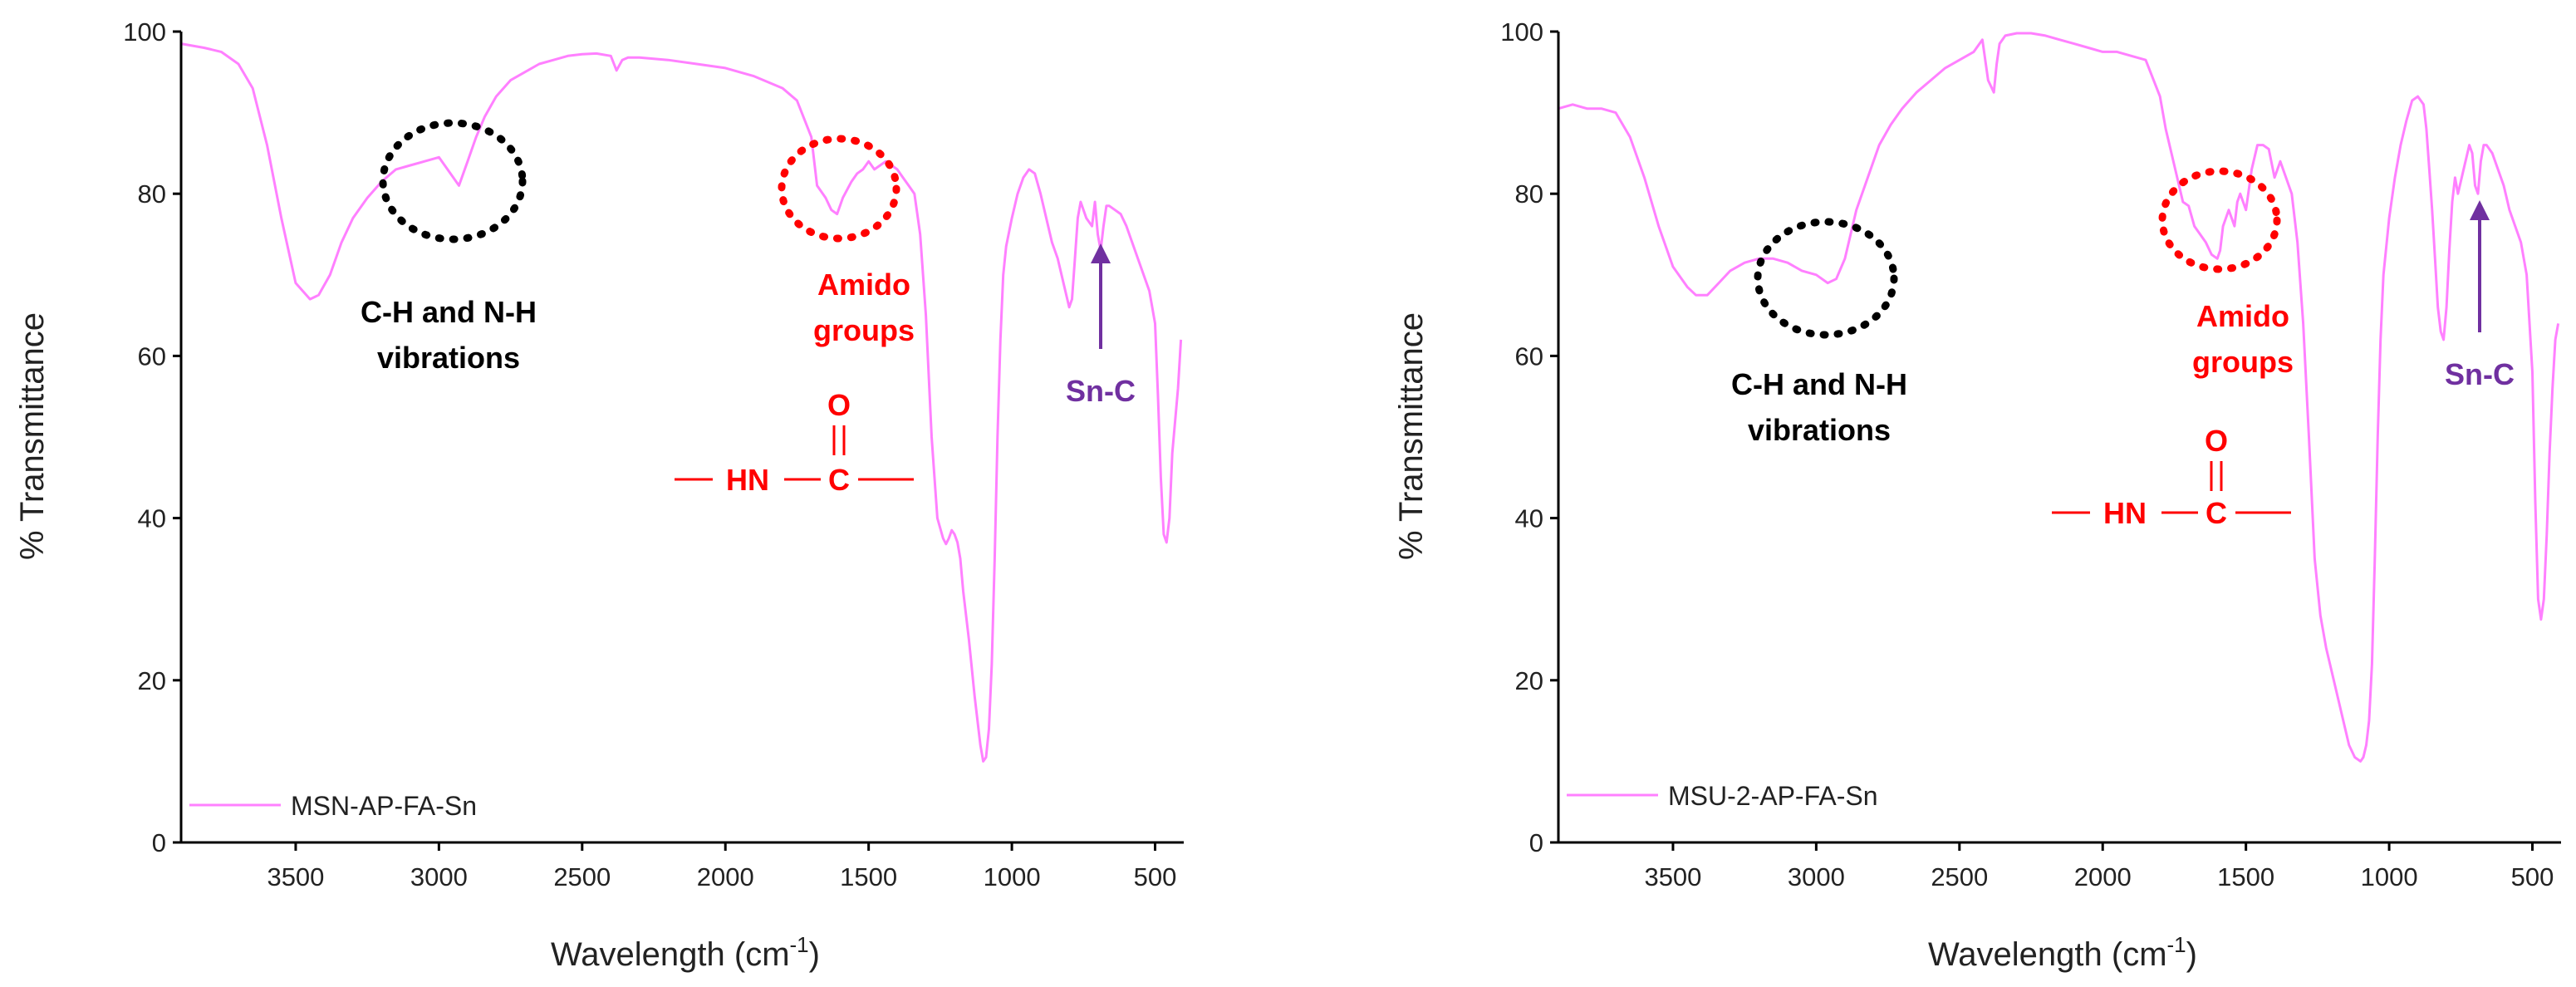  Describe the element at coordinates (384, 806) in the screenshot. I see `legend-label: MSN-AP-FA-Sn` at that location.